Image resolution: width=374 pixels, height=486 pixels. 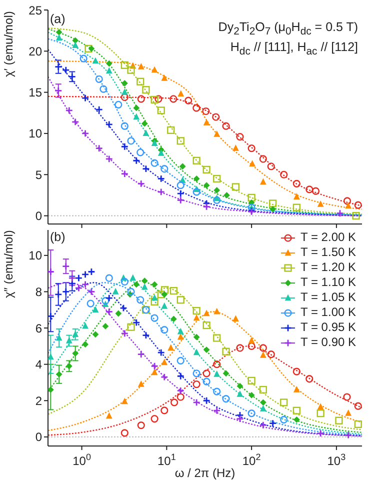 What do you see at coordinates (251, 460) in the screenshot?
I see `x-tick-label: 10$^{2}$` at bounding box center [251, 460].